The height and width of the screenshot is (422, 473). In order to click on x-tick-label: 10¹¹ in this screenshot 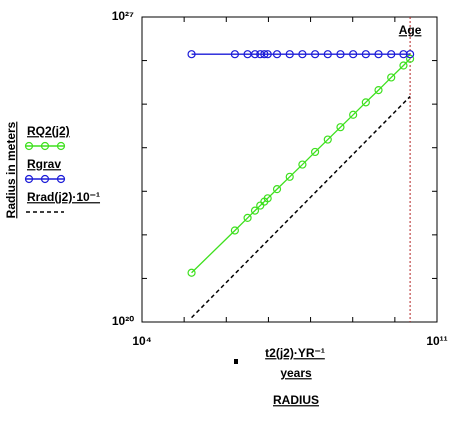, I will do `click(436, 341)`.